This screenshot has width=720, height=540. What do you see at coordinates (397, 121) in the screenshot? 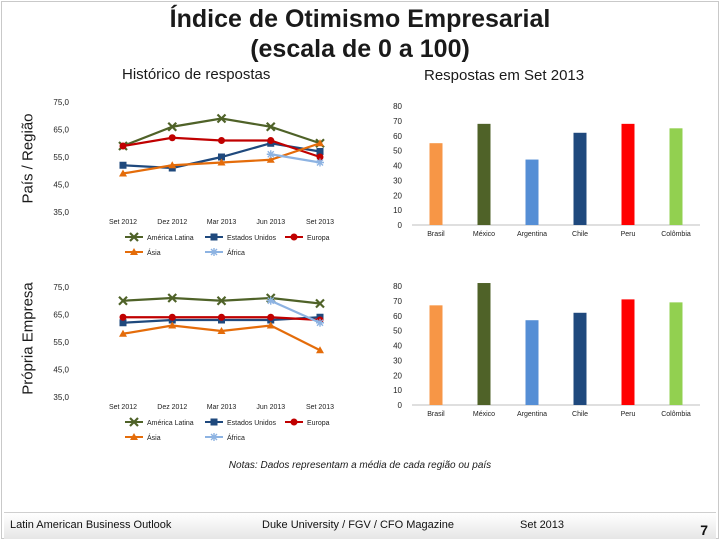
I see `y-tick-label: 70` at bounding box center [397, 121].